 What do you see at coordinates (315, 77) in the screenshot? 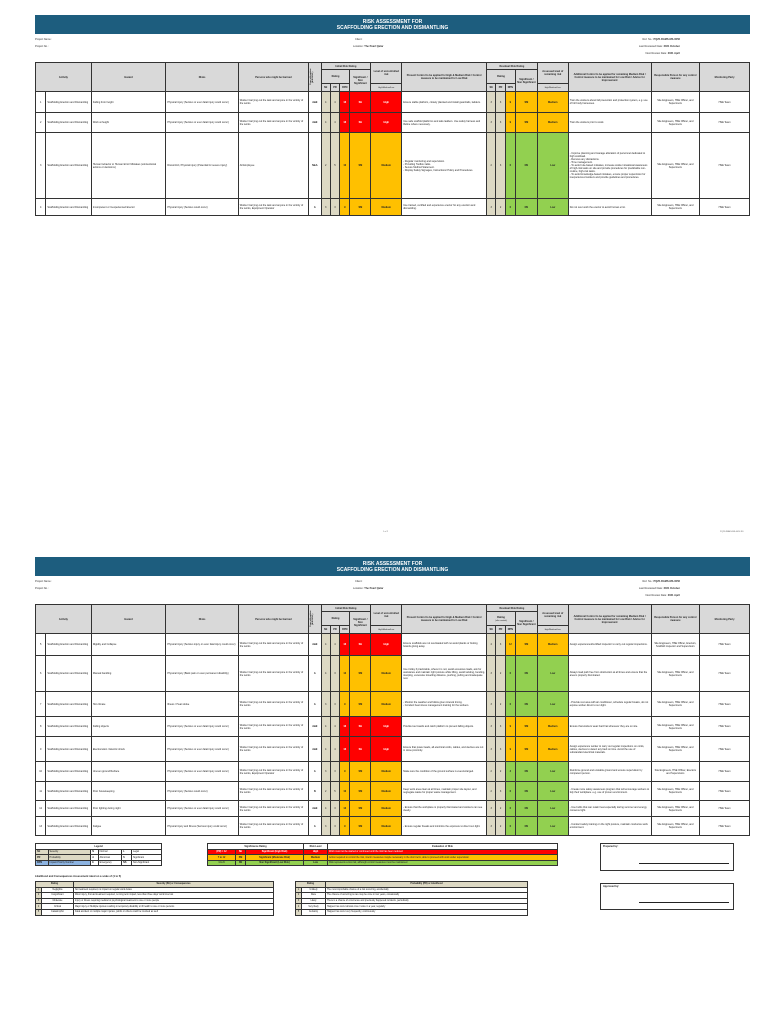
I see `col-cons: Cons allocation (A/E/N/S/L)` at bounding box center [315, 77].